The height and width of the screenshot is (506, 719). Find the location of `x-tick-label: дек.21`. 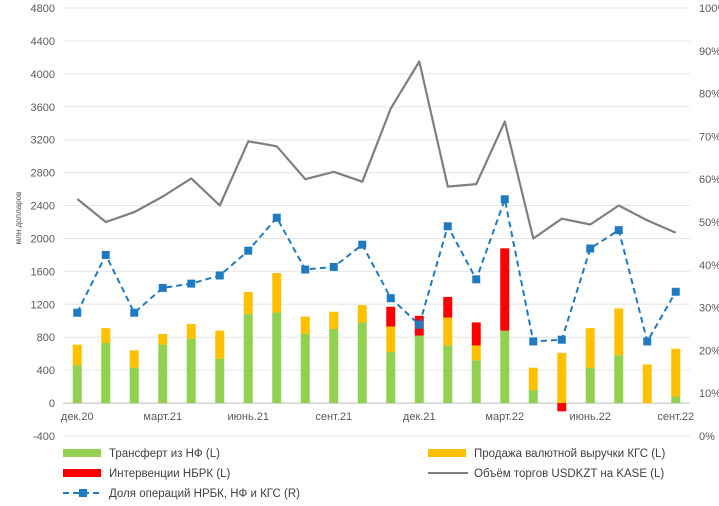

x-tick-label: дек.21 is located at coordinates (419, 417).